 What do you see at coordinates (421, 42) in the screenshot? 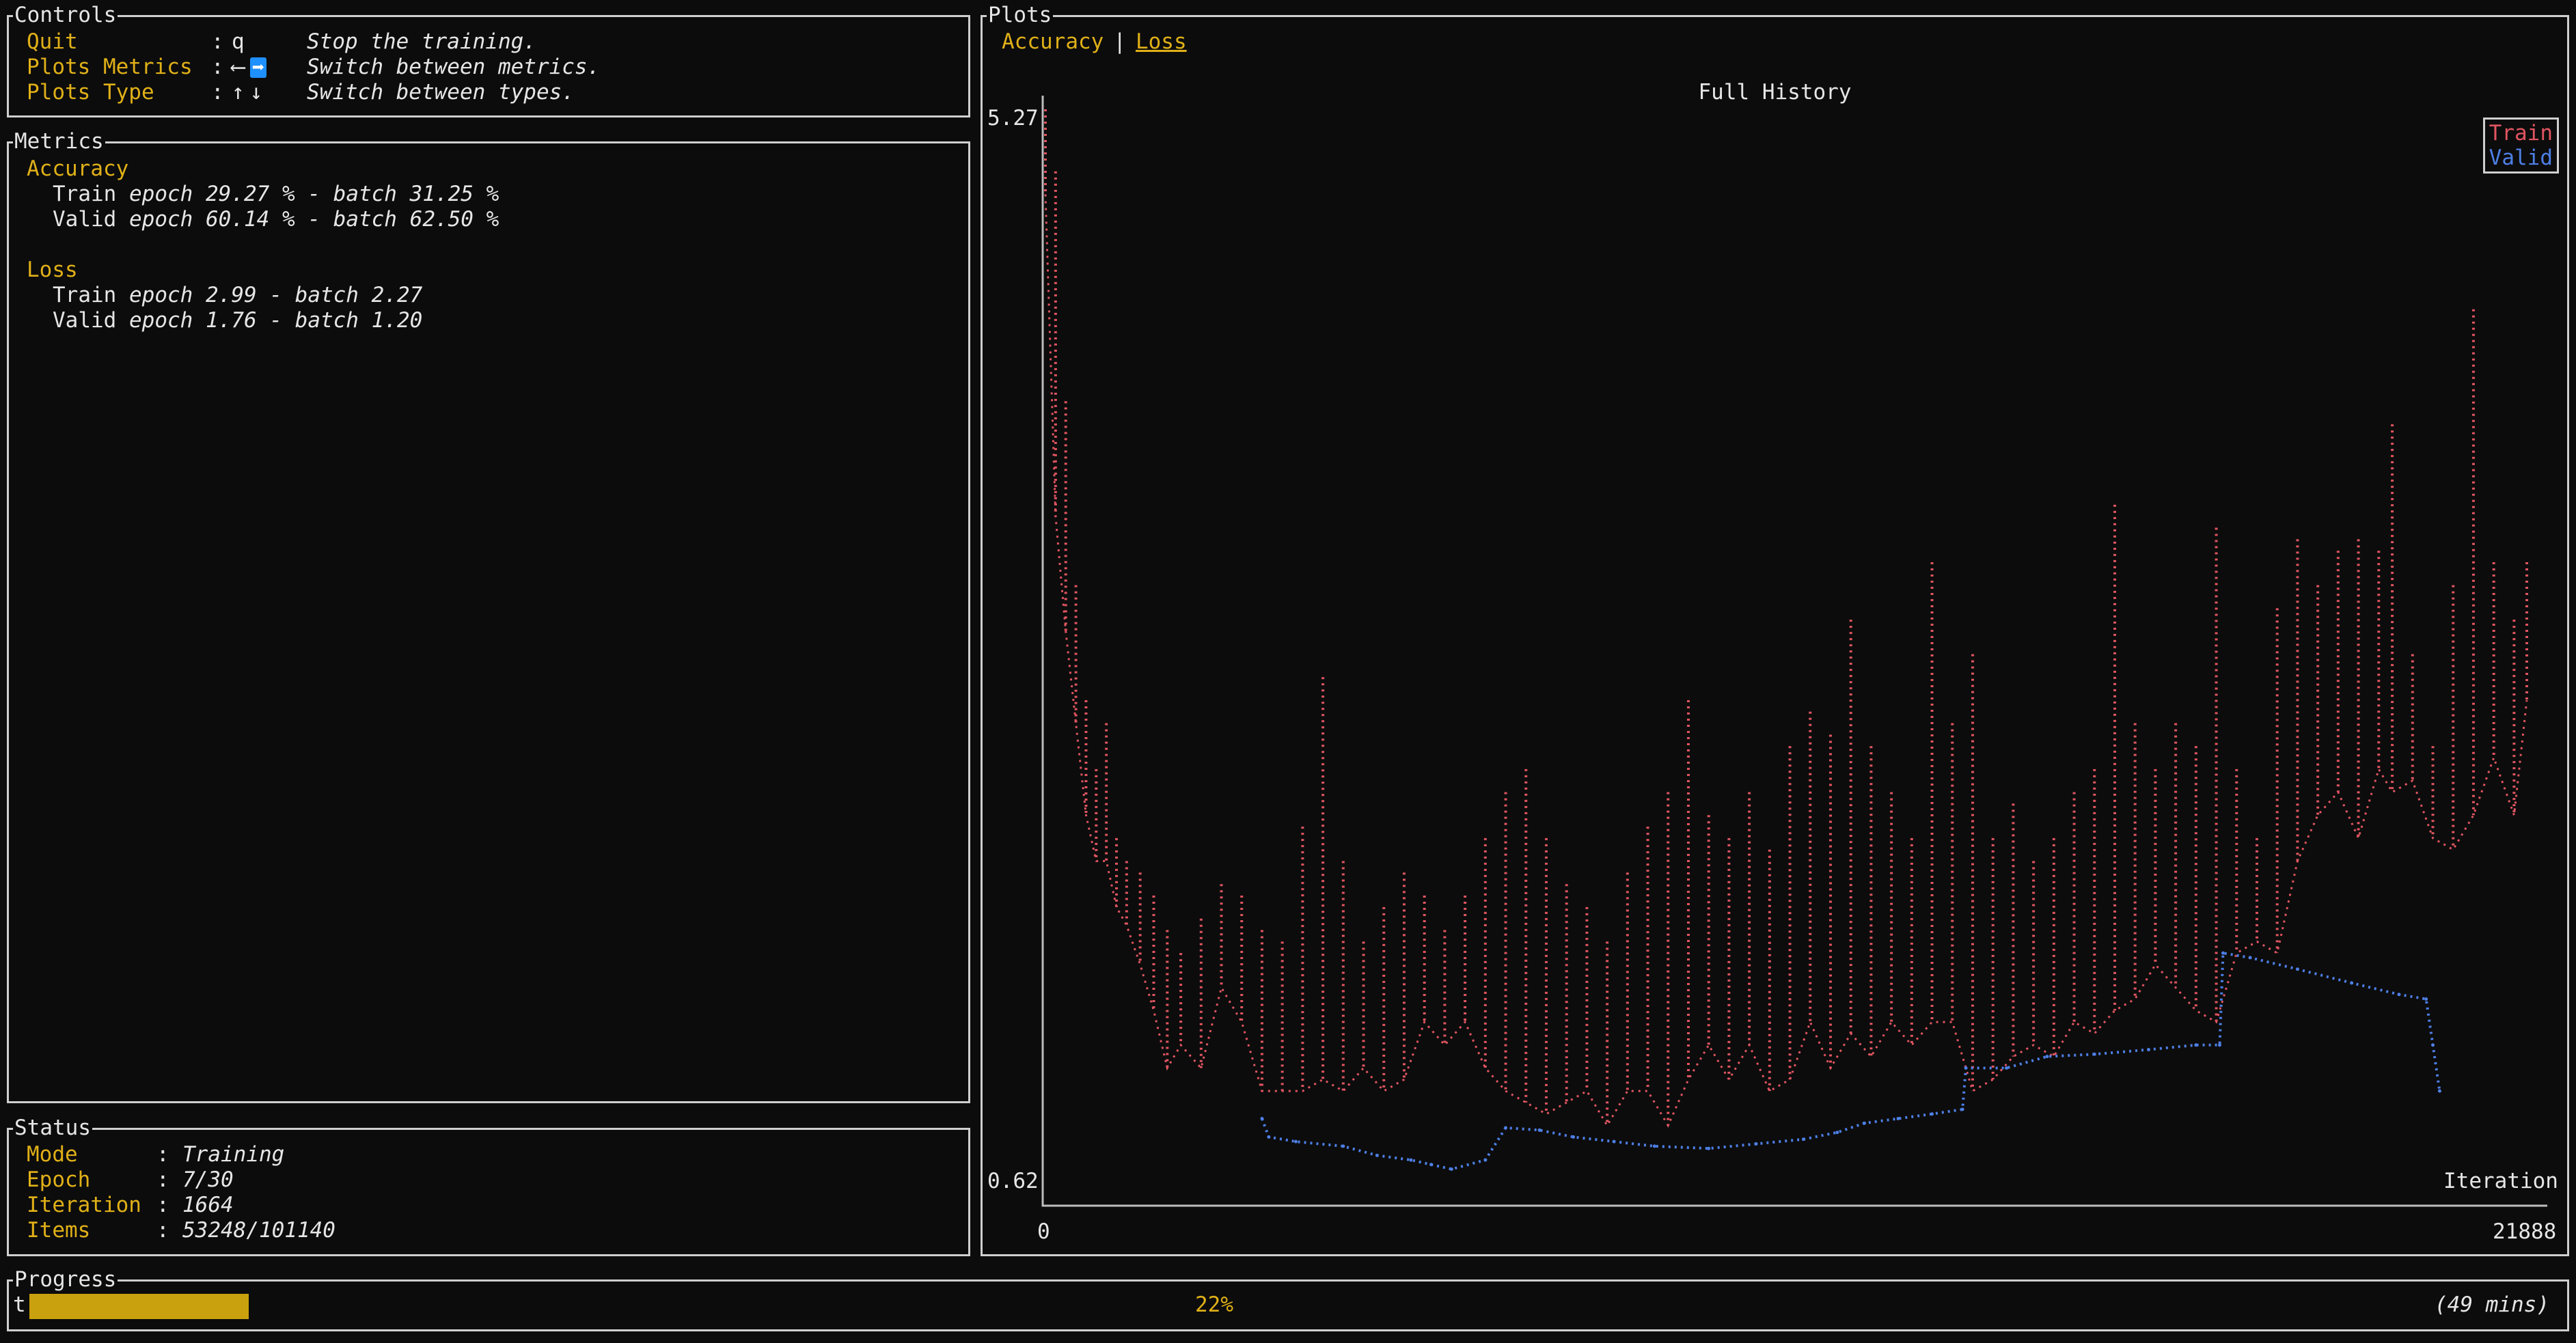
I see `control-desc-quit: Stop the training.` at bounding box center [421, 42].